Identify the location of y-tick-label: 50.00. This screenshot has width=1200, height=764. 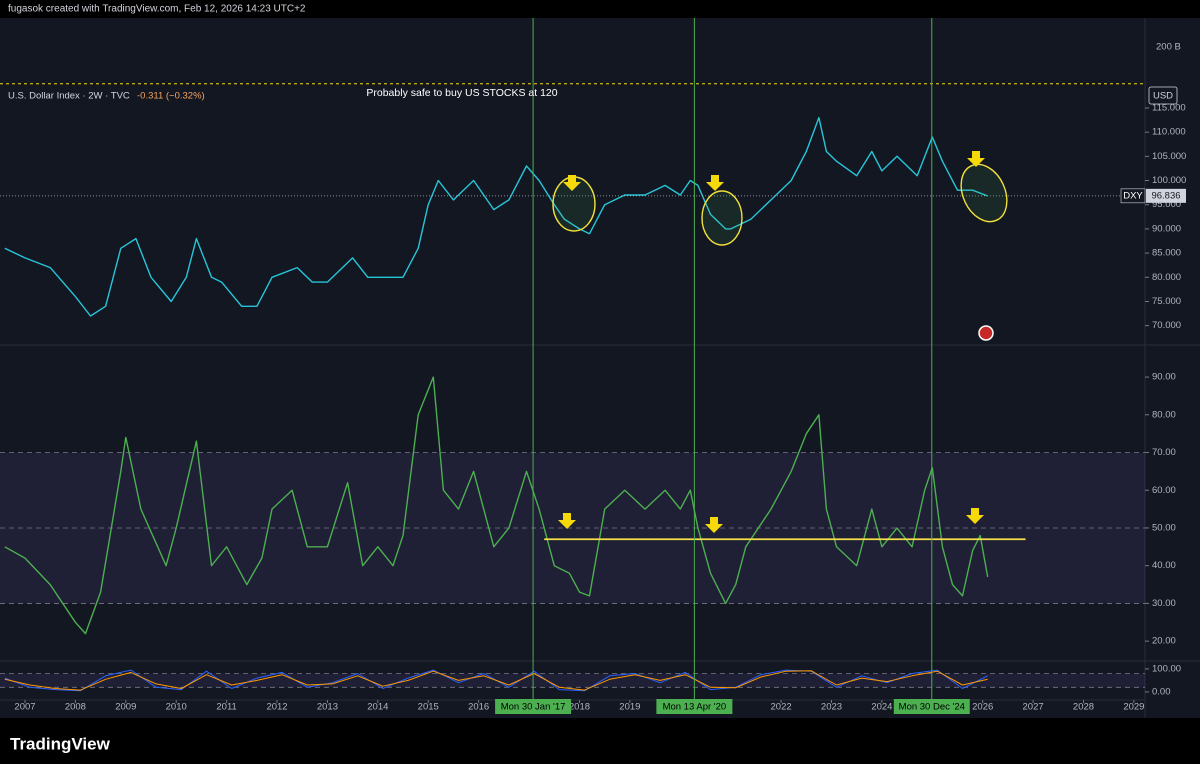
(1164, 527).